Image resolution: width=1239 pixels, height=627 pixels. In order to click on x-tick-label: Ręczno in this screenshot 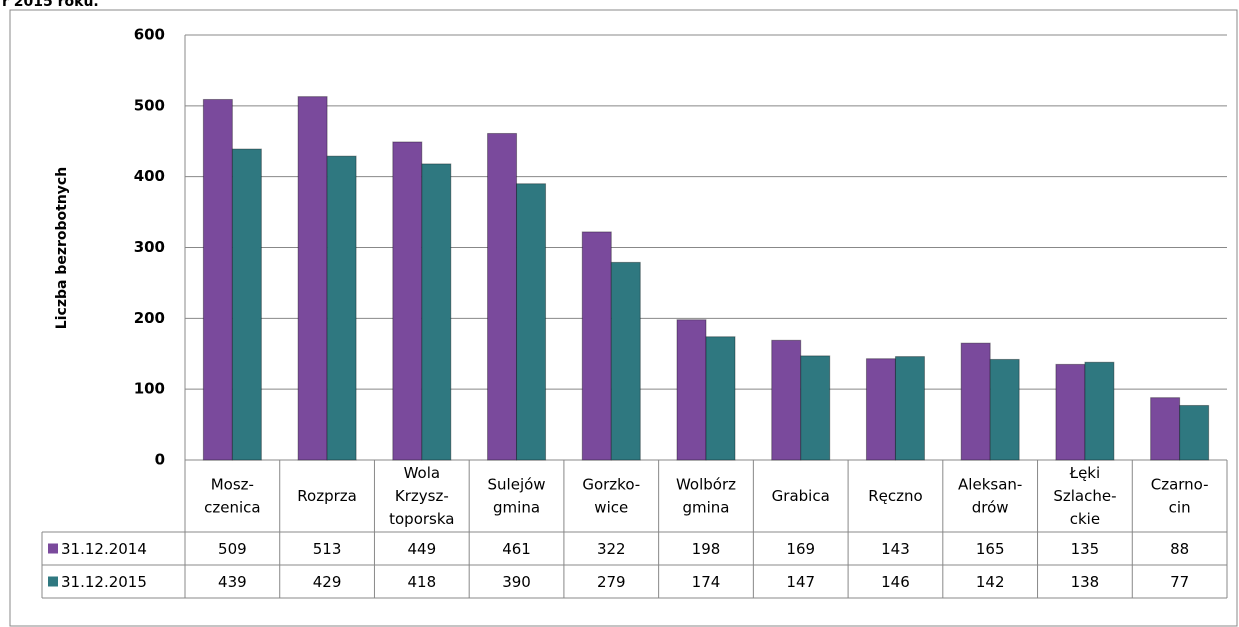, I will do `click(895, 496)`.